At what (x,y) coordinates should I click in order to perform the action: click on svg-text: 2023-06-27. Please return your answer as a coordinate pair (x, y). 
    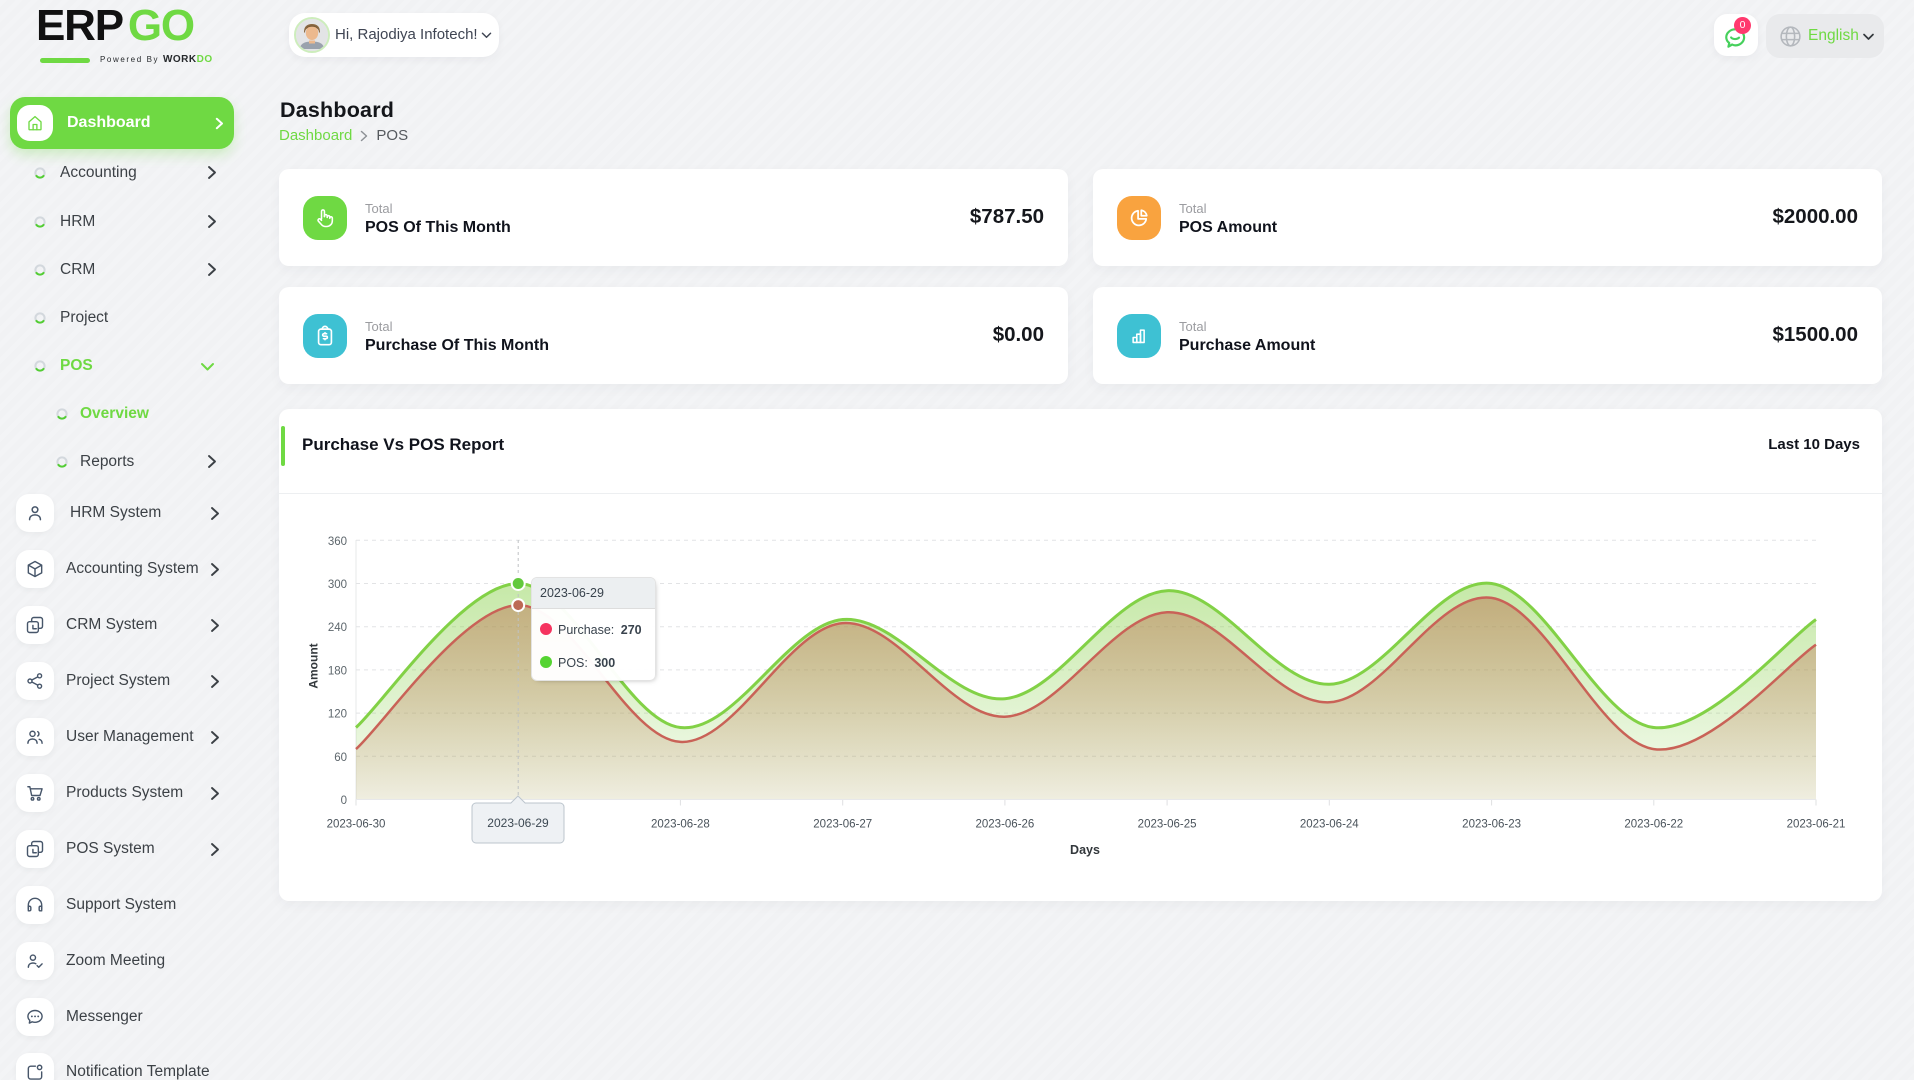
    Looking at the image, I should click on (842, 825).